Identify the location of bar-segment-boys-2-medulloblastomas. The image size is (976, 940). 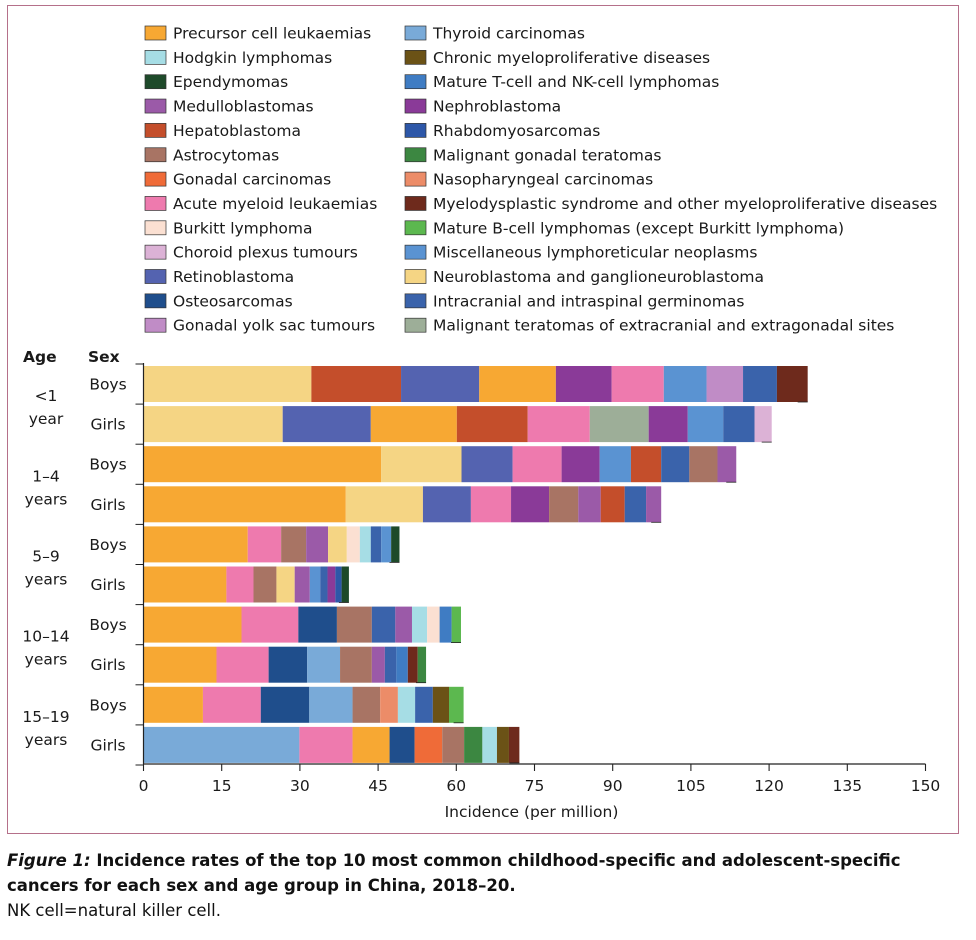
(727, 464).